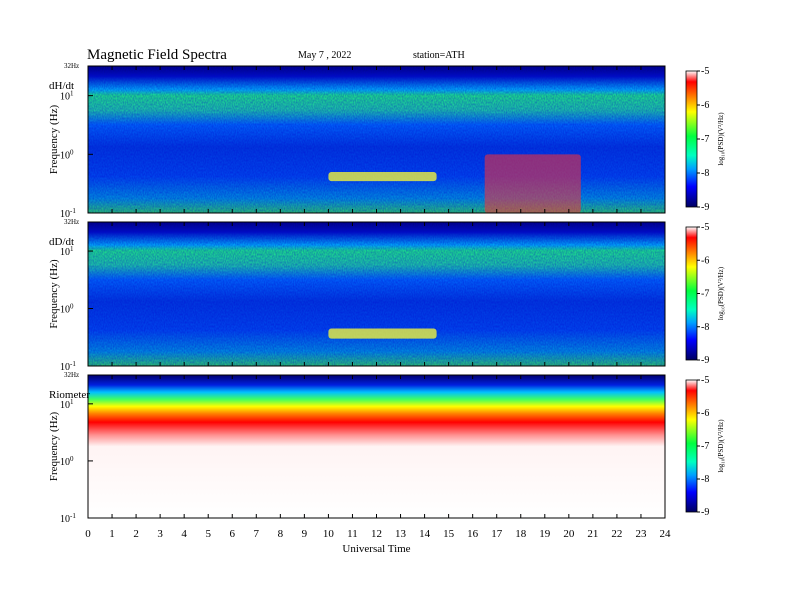 The image size is (792, 612). Describe the element at coordinates (449, 534) in the screenshot. I see `x-tick-label: 15` at that location.